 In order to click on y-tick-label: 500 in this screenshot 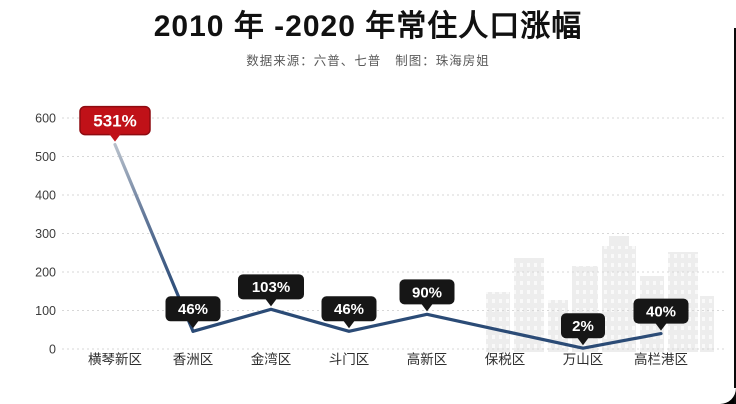, I will do `click(45, 157)`.